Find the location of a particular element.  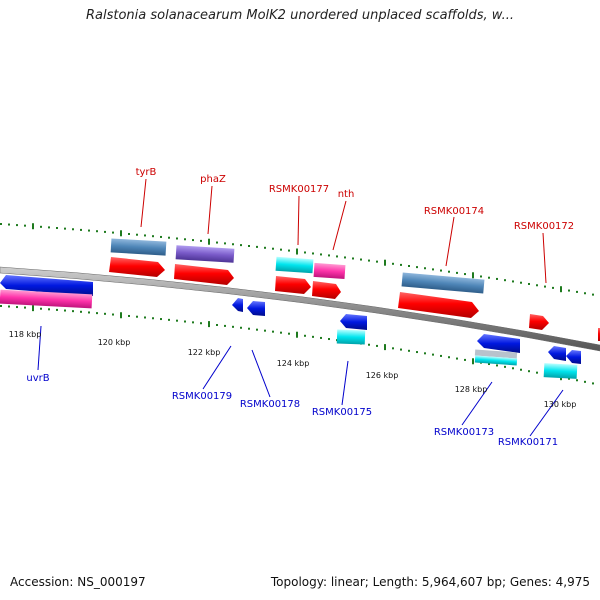

scale-label: 124 kbp is located at coordinates (293, 363).